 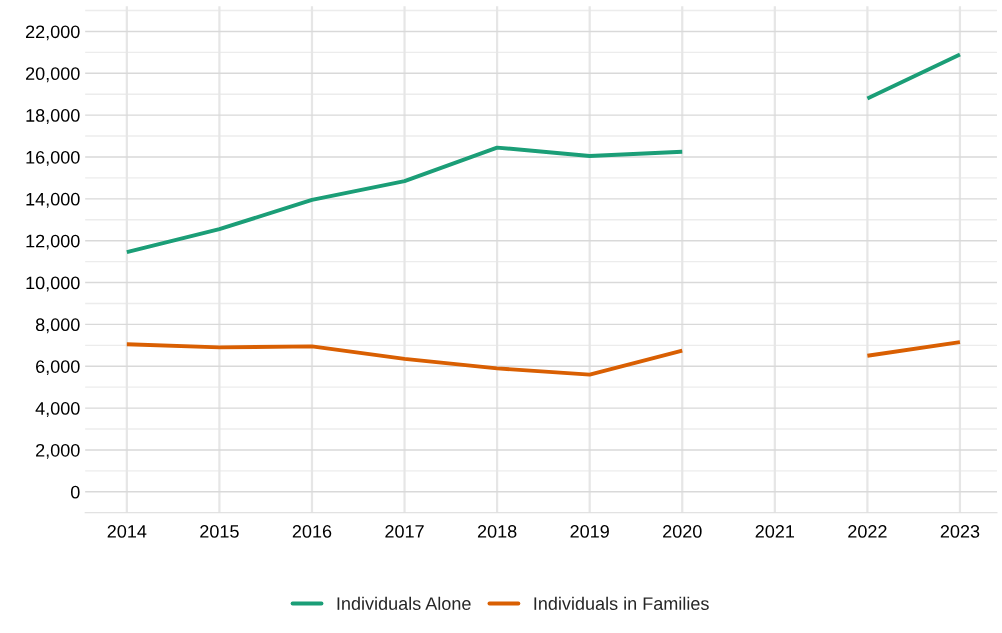 What do you see at coordinates (53, 158) in the screenshot?
I see `y-tick-label: 16,000` at bounding box center [53, 158].